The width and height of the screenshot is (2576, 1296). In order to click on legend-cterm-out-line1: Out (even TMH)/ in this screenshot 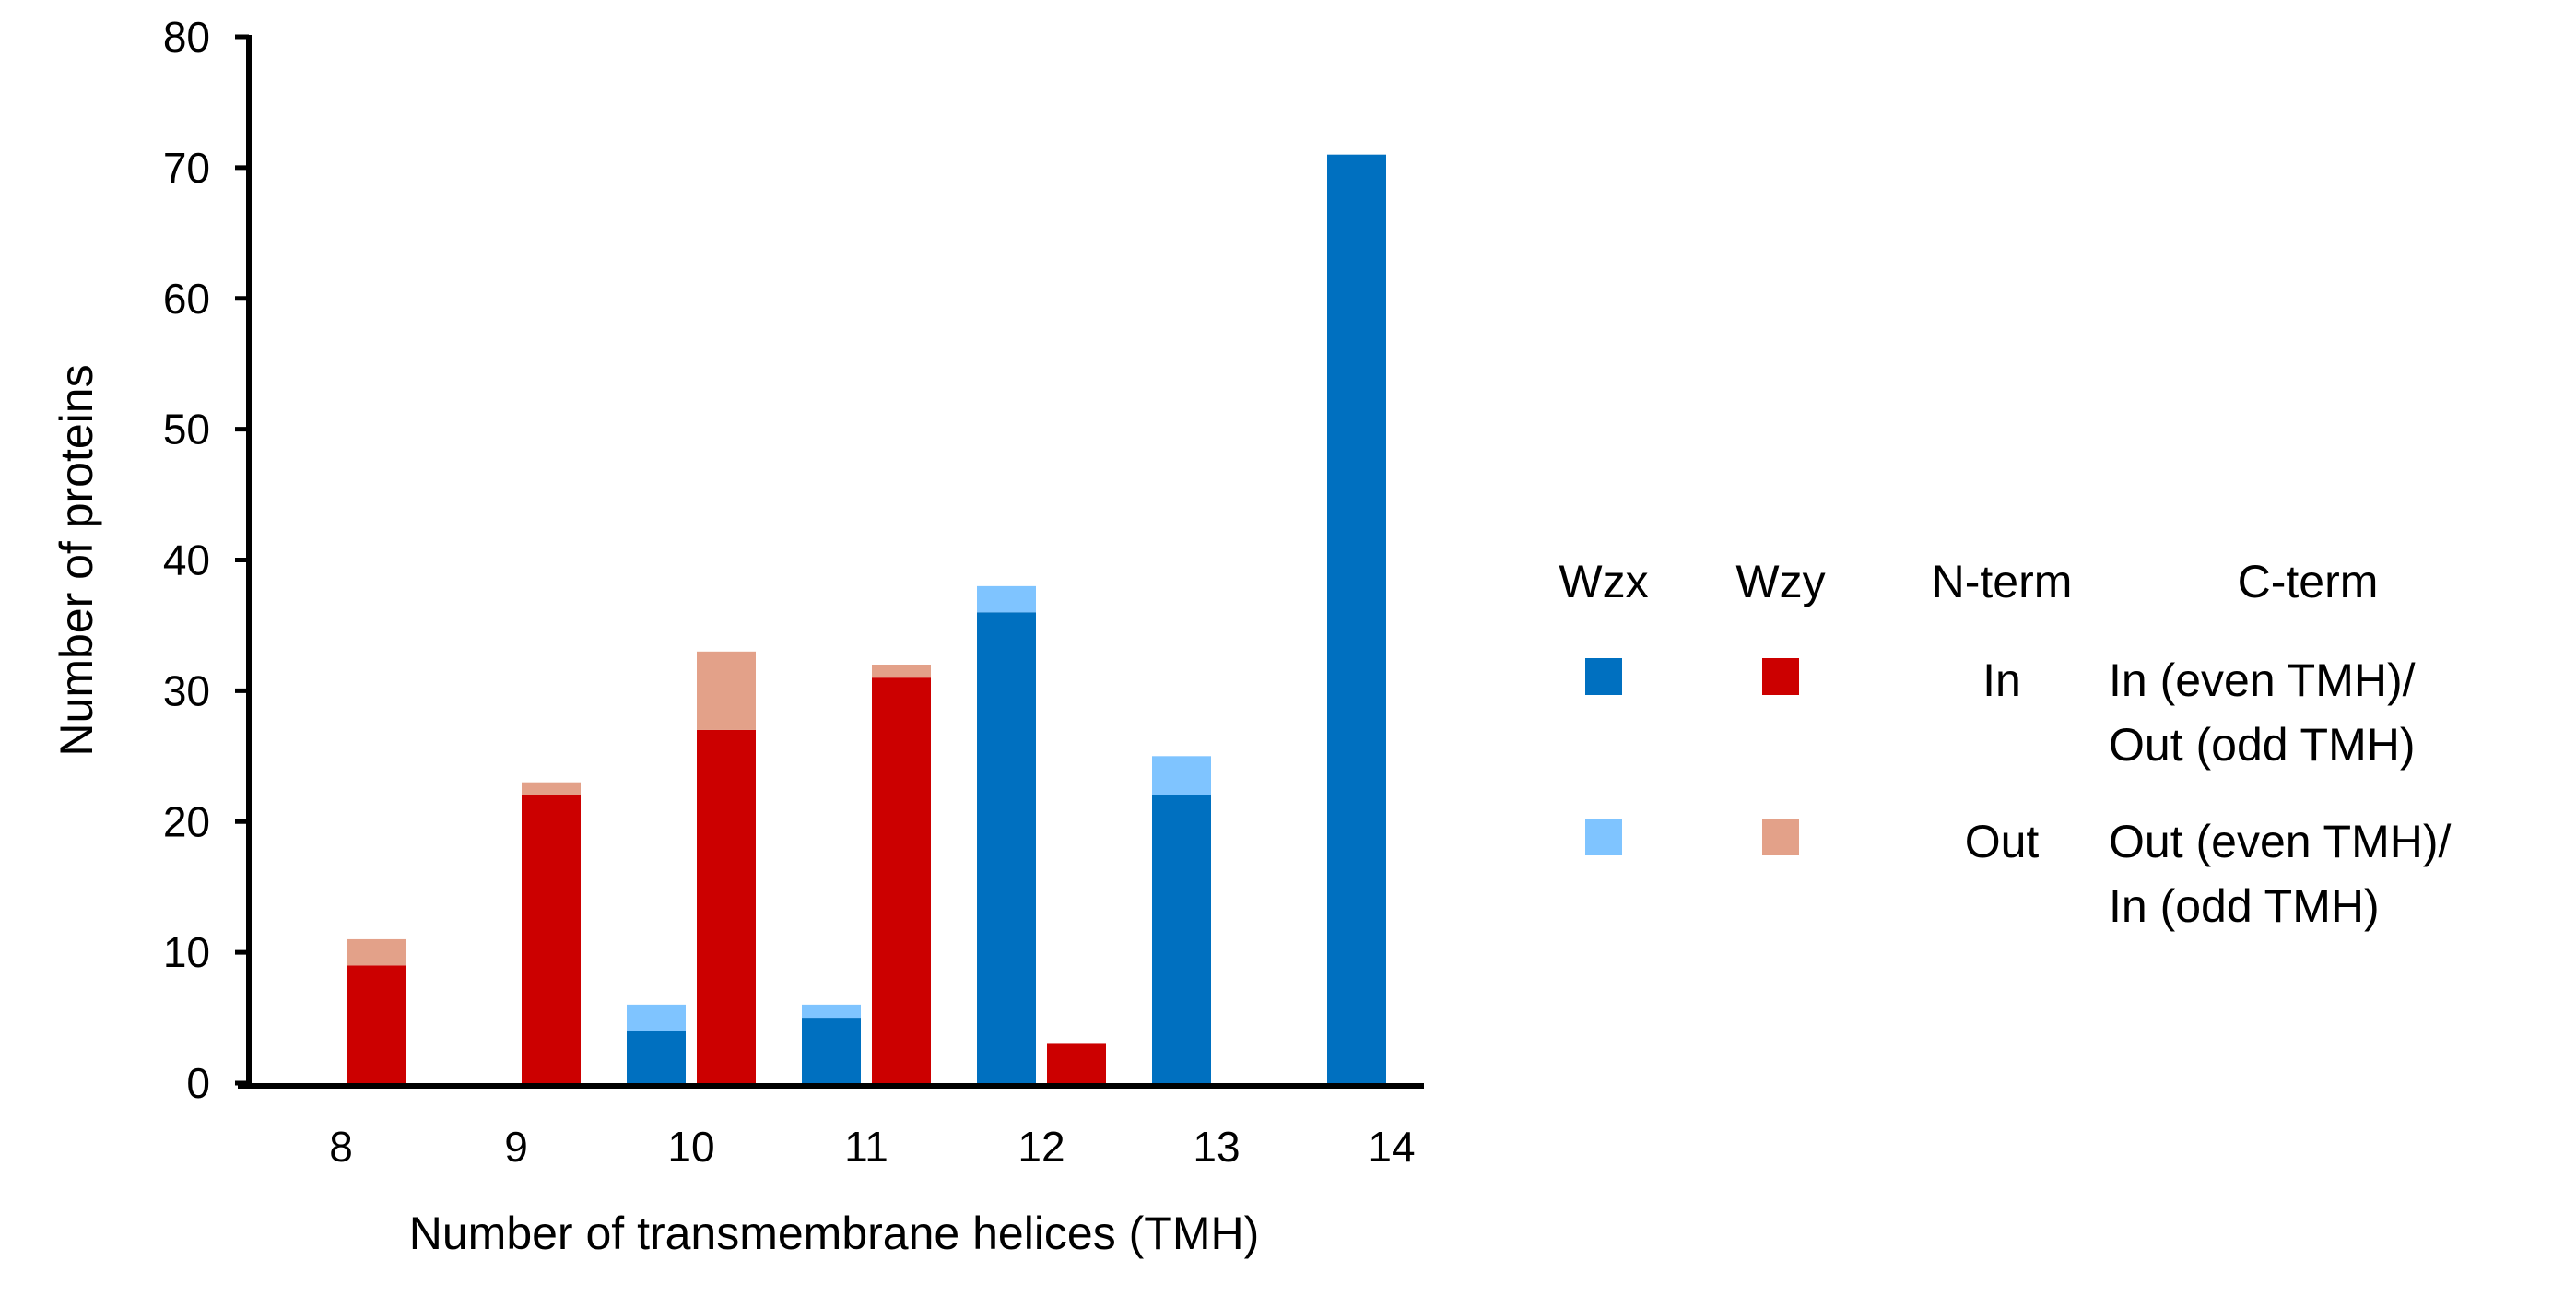, I will do `click(2280, 841)`.